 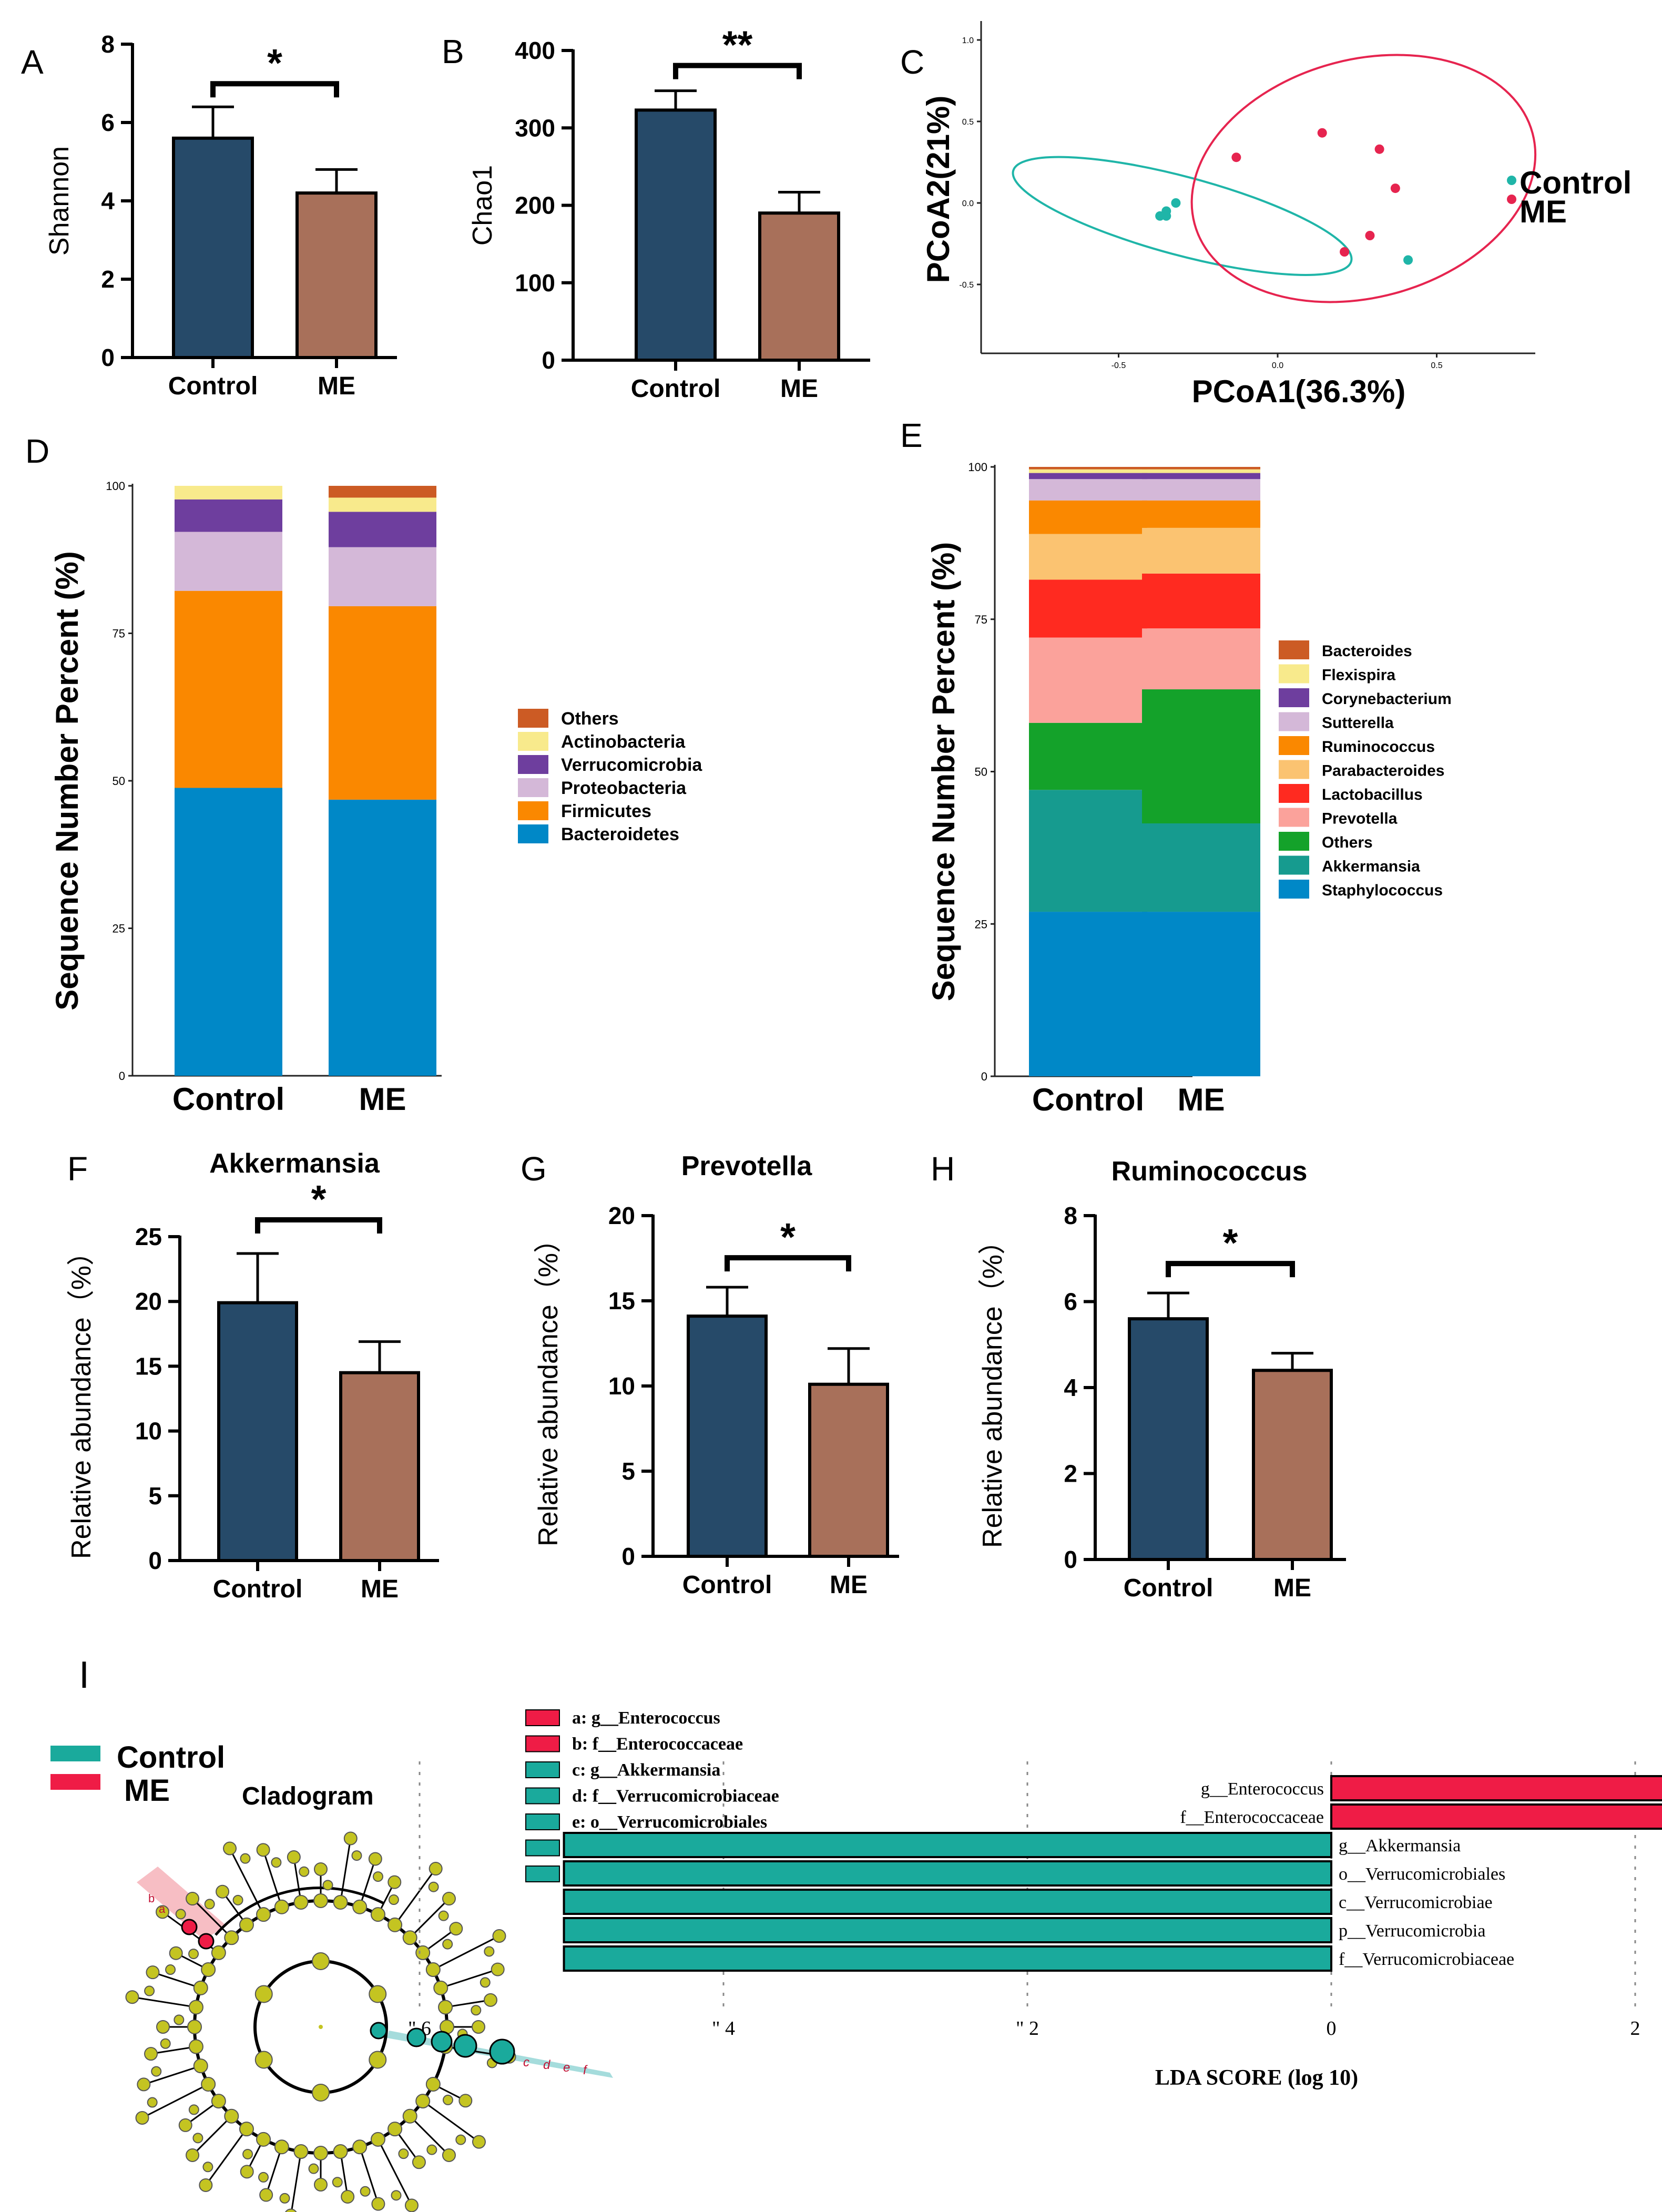 What do you see at coordinates (119, 928) in the screenshot?
I see `y-tick-label: 25` at bounding box center [119, 928].